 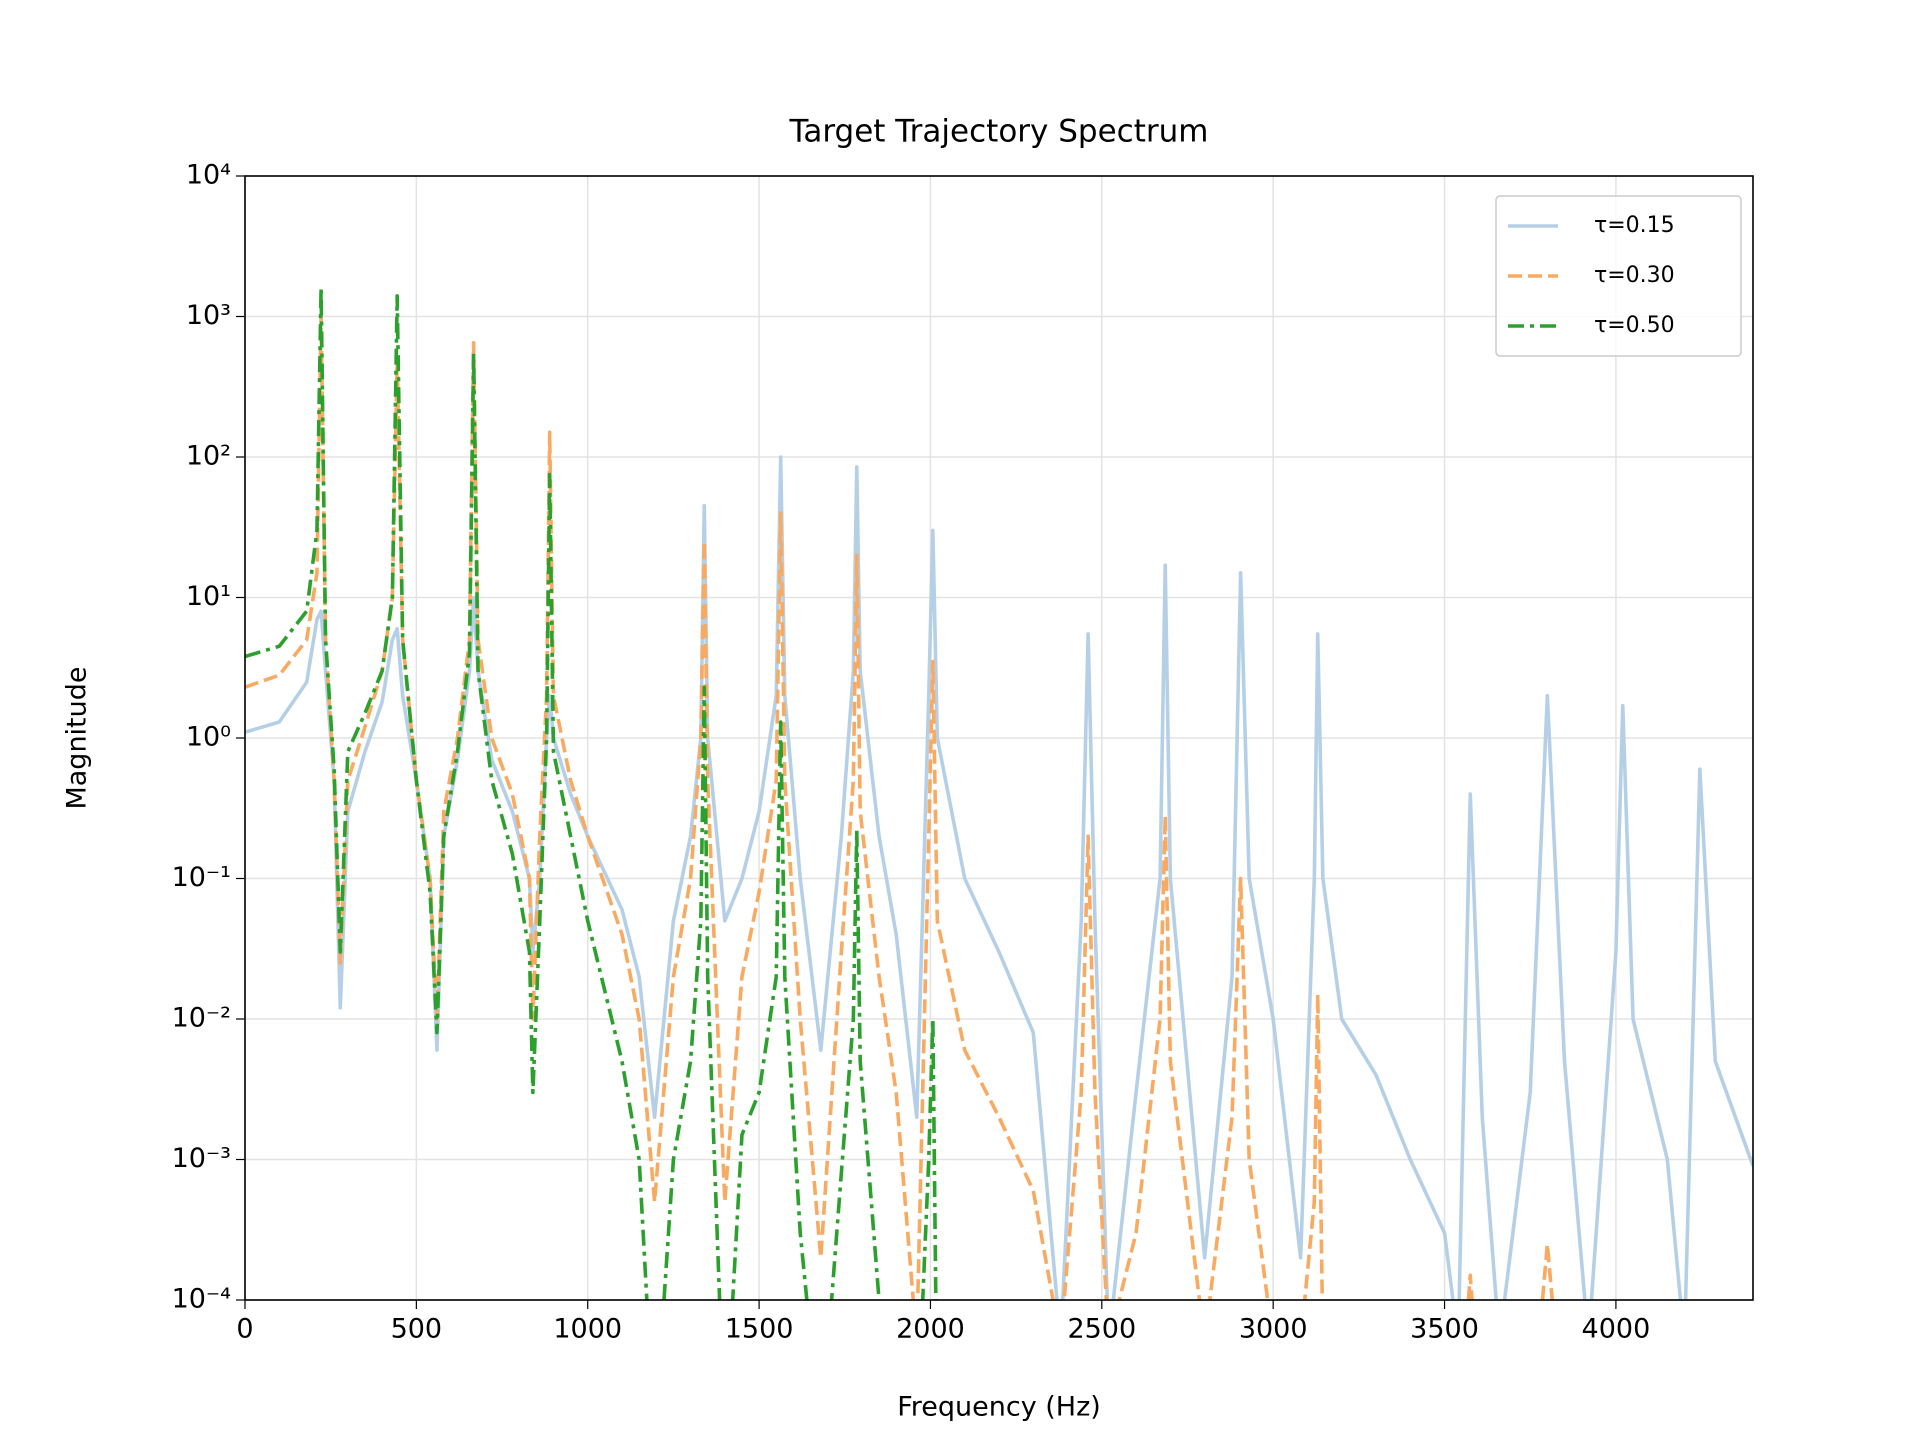 I want to click on x-tick-label: 1000, so click(x=587, y=1329).